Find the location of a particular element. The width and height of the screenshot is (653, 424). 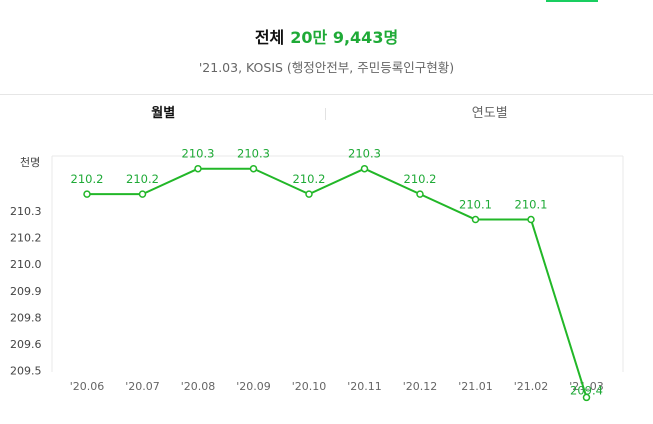

y-tick-label: 209.8 is located at coordinates (26, 317).